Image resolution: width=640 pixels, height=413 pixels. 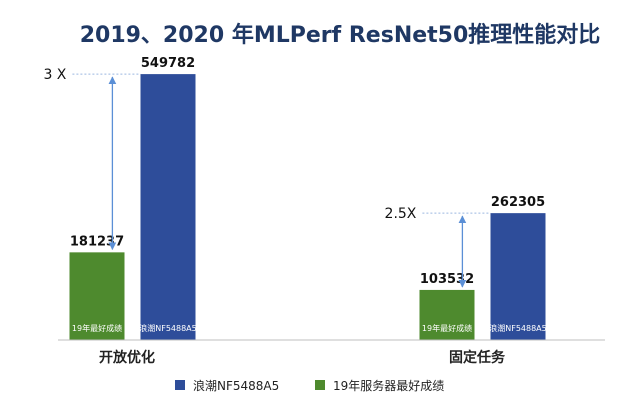 What do you see at coordinates (401, 214) in the screenshot?
I see `multiplier-label: 2.5X` at bounding box center [401, 214].